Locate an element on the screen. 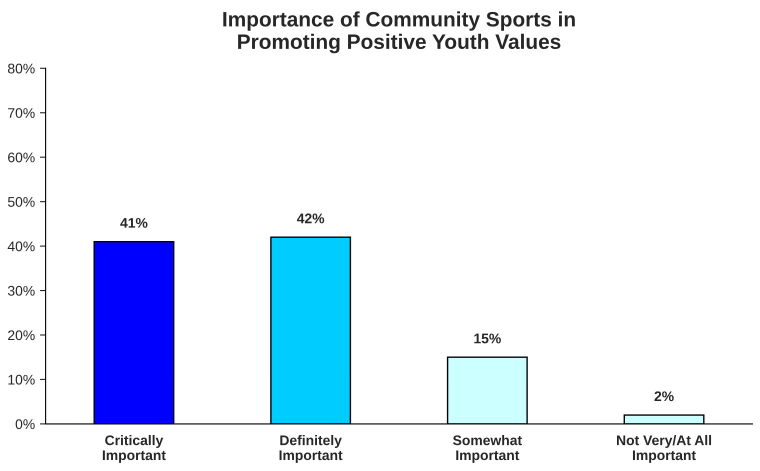  y-tick-label: 50% is located at coordinates (21, 201).